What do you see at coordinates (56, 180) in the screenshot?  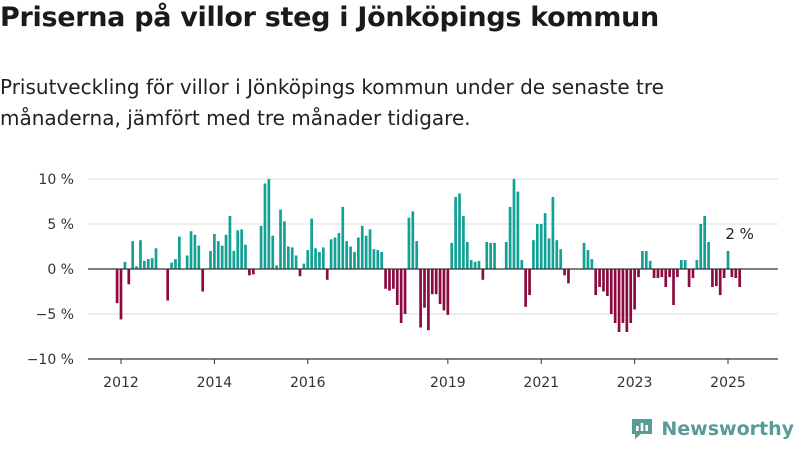 I see `y-tick-label: 10 %` at bounding box center [56, 180].